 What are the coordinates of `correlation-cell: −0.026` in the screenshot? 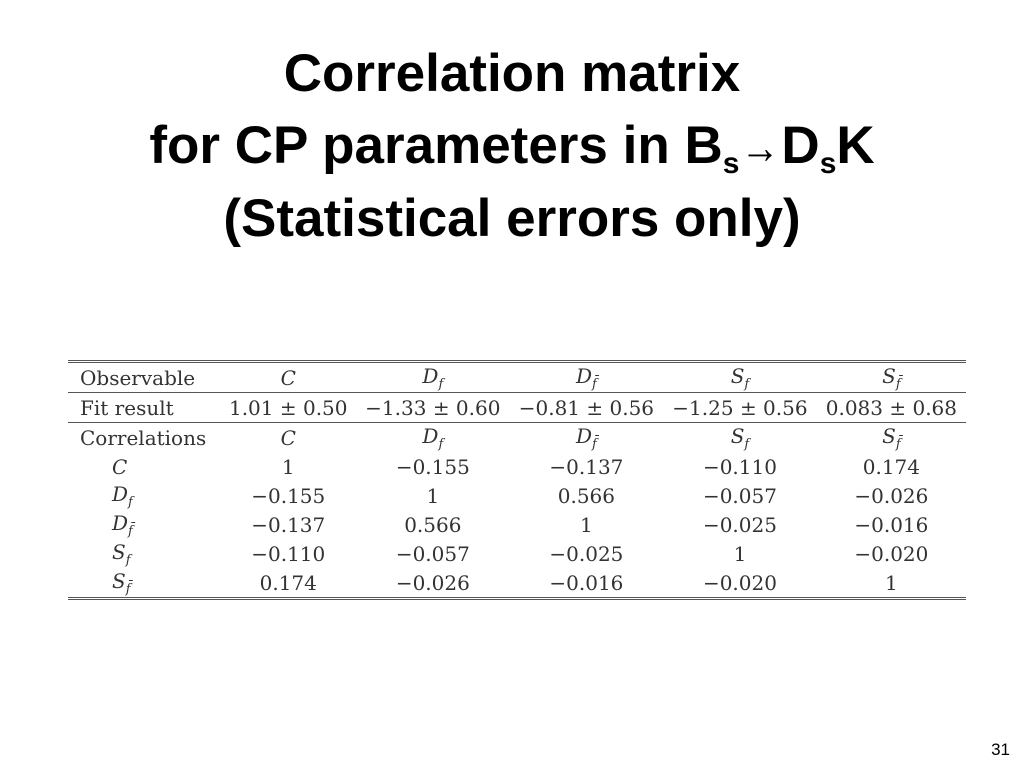 It's located at (891, 495).